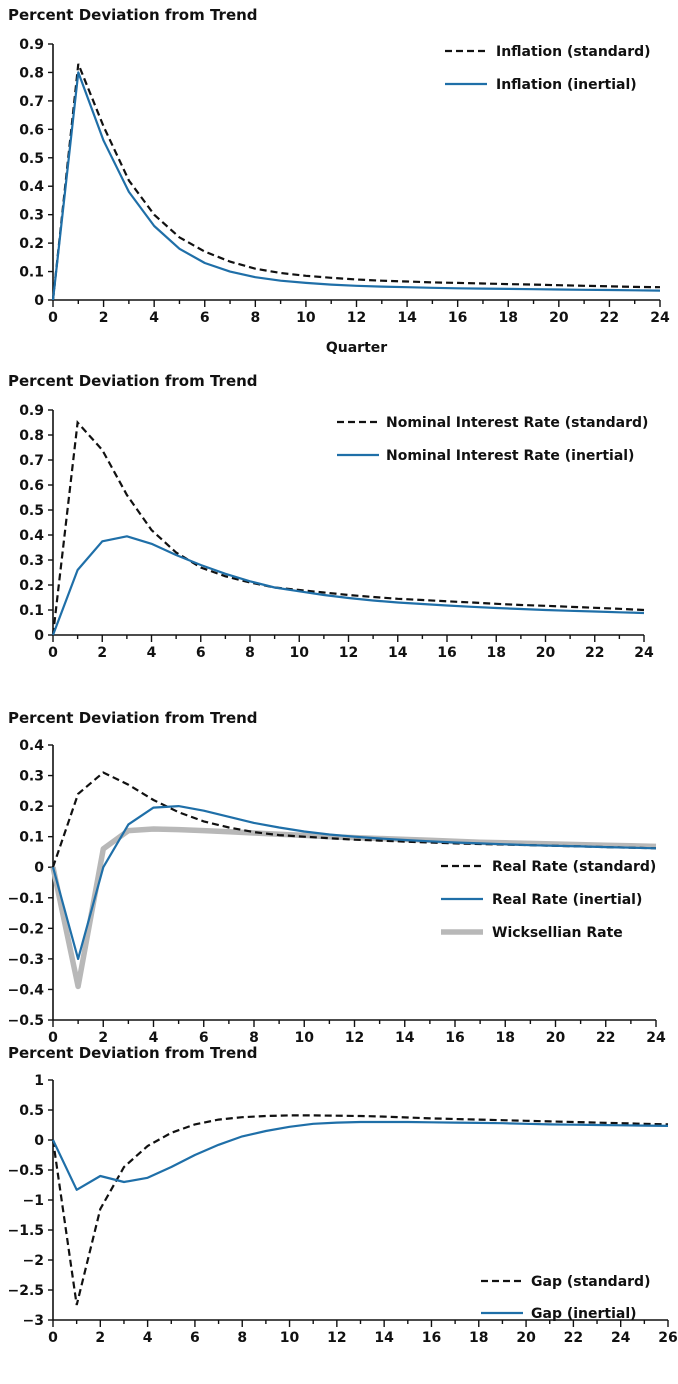  Describe the element at coordinates (356, 348) in the screenshot. I see `x-axis-title: Quarter` at that location.